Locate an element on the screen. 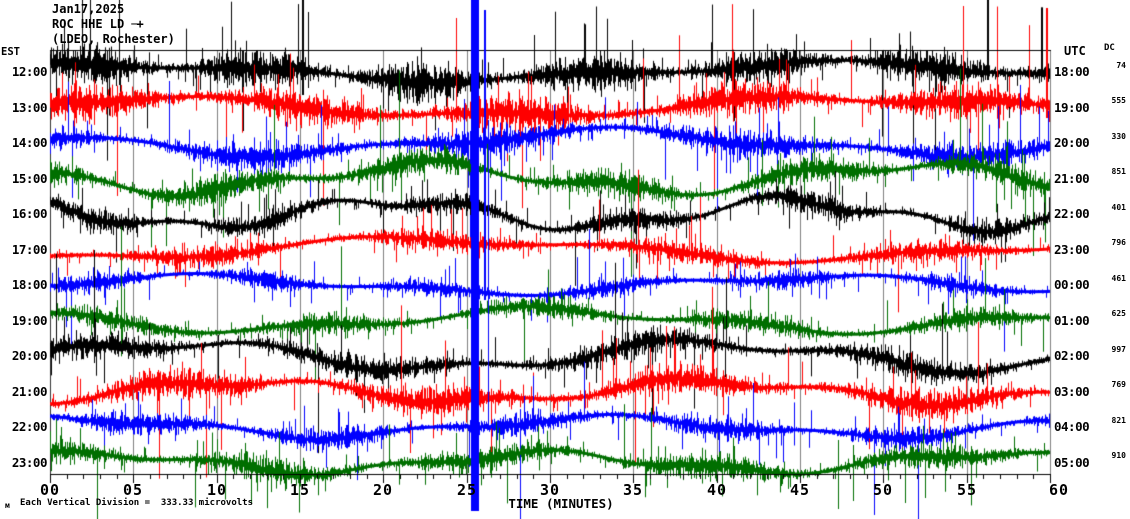 The height and width of the screenshot is (519, 1130). dc-value: 769 is located at coordinates (1118, 384).